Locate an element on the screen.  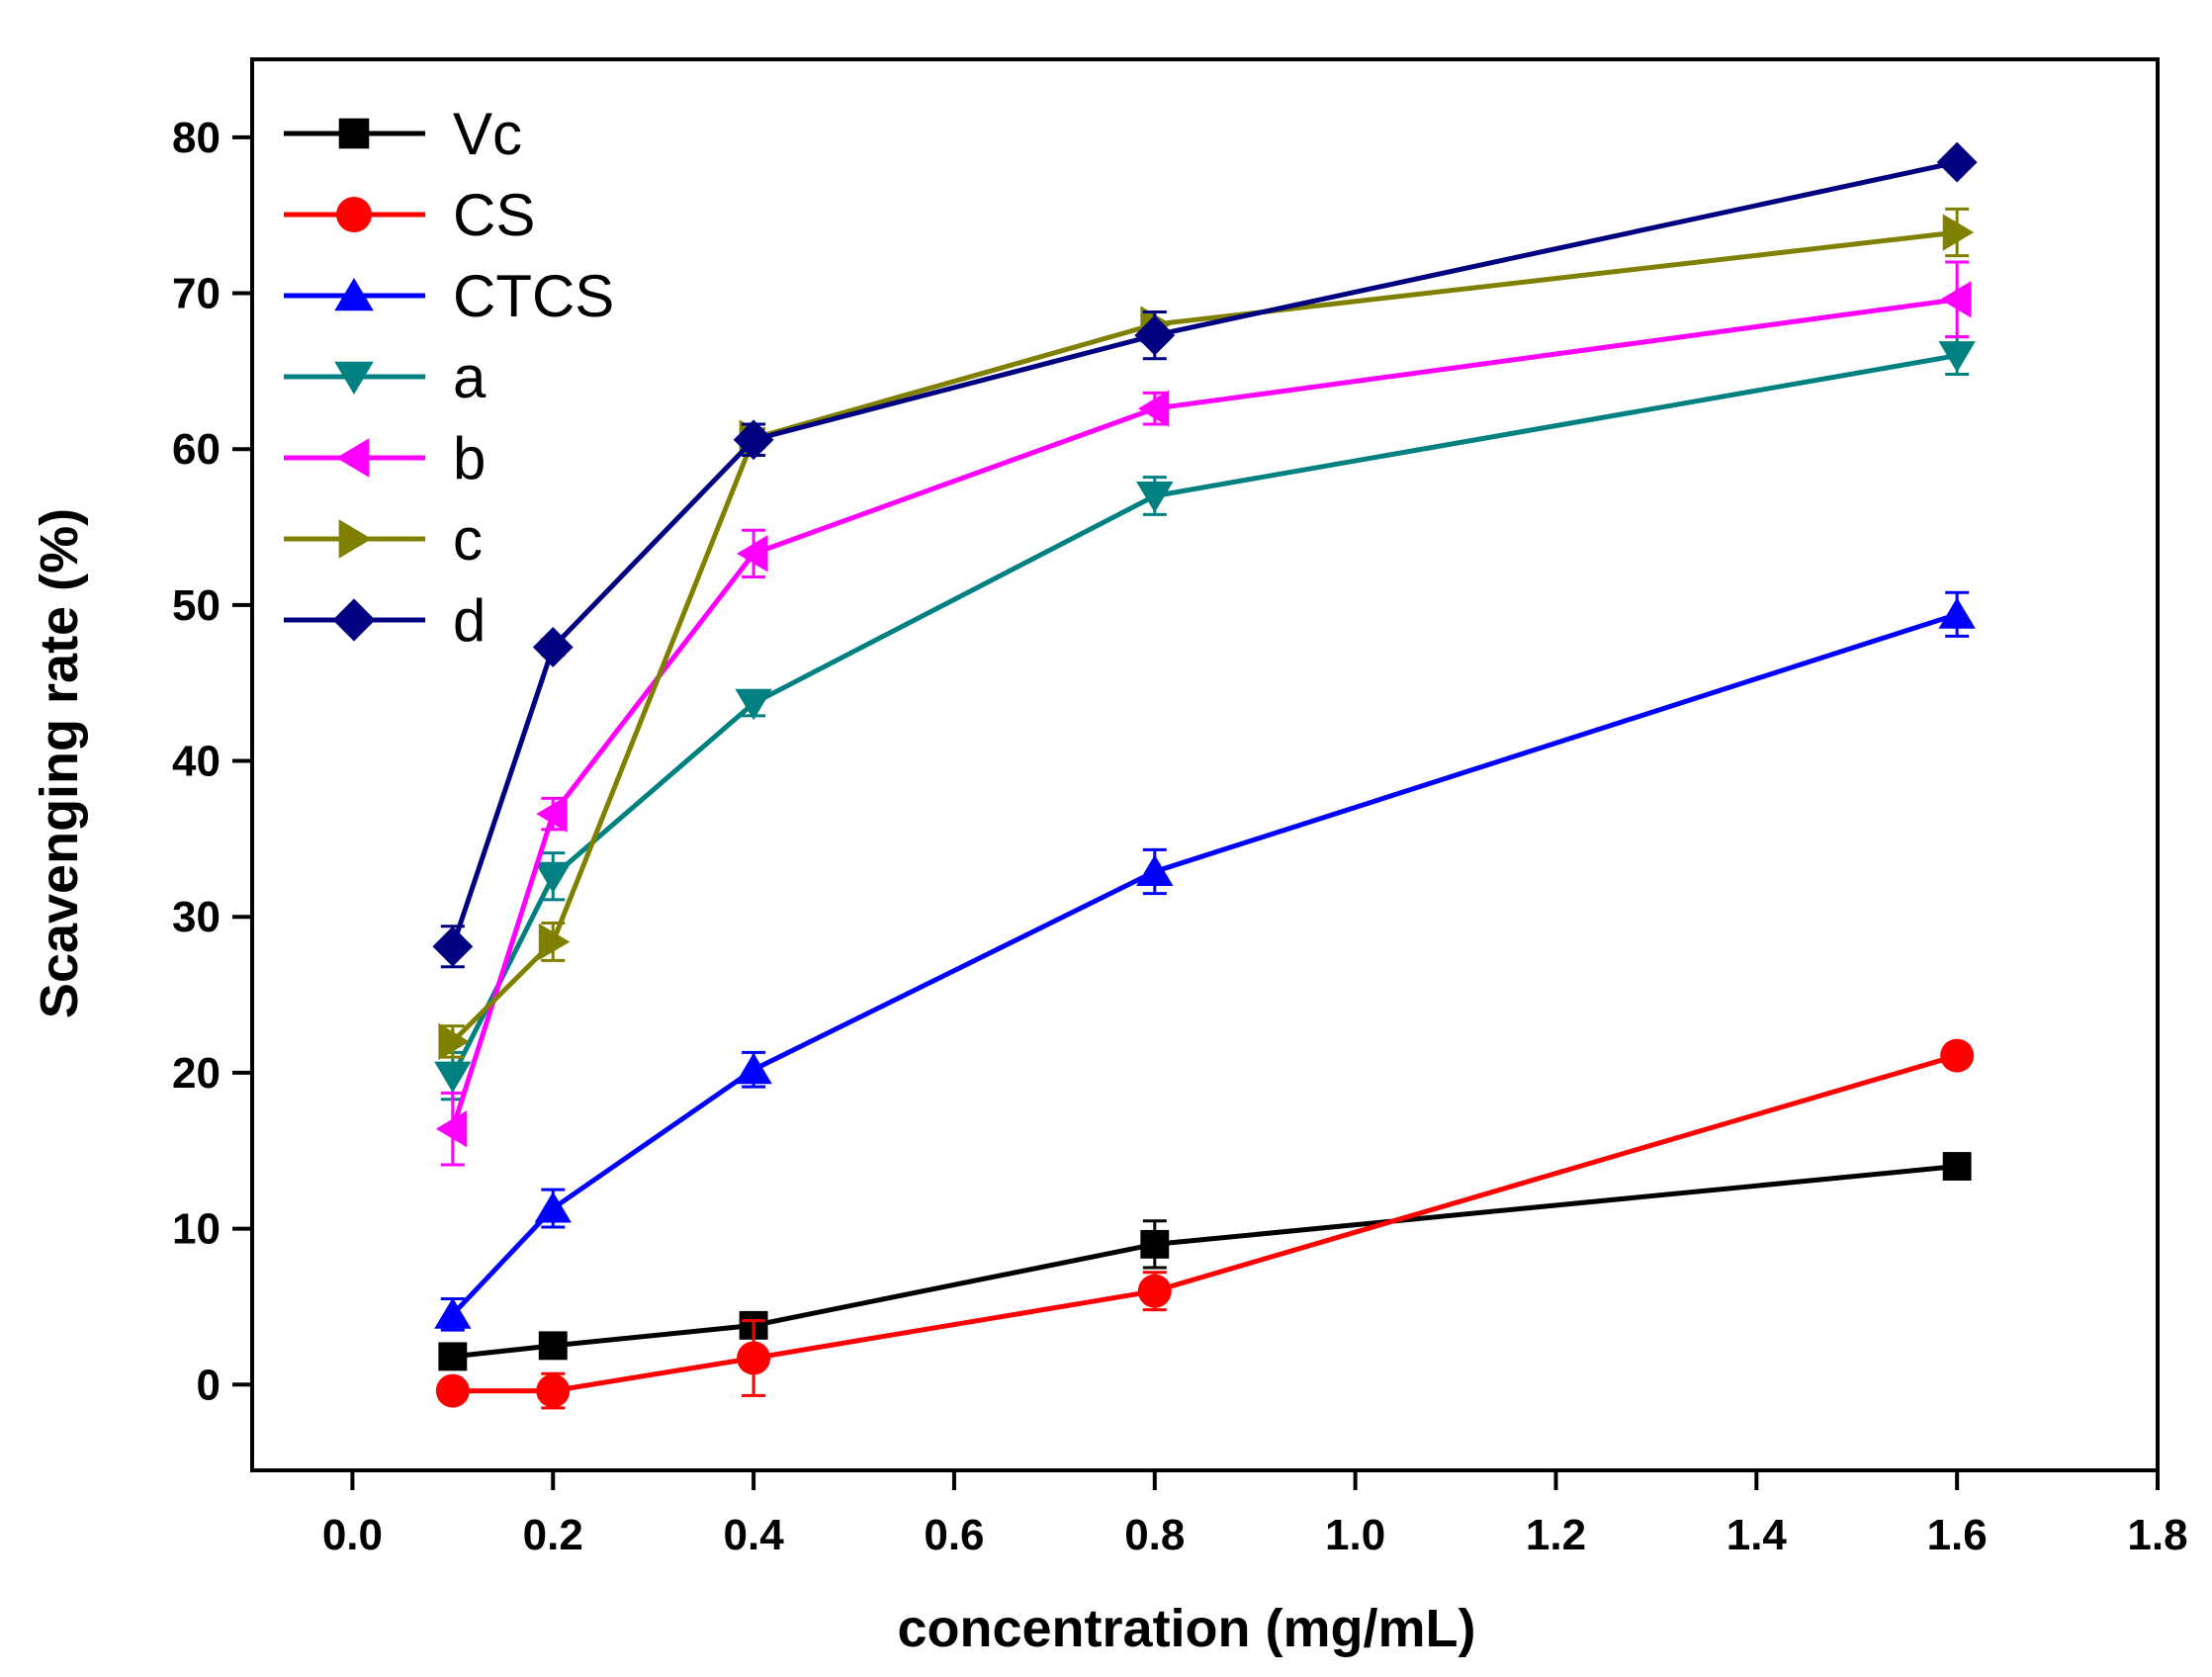
legend-label-ctcs: CTCS is located at coordinates (534, 296).